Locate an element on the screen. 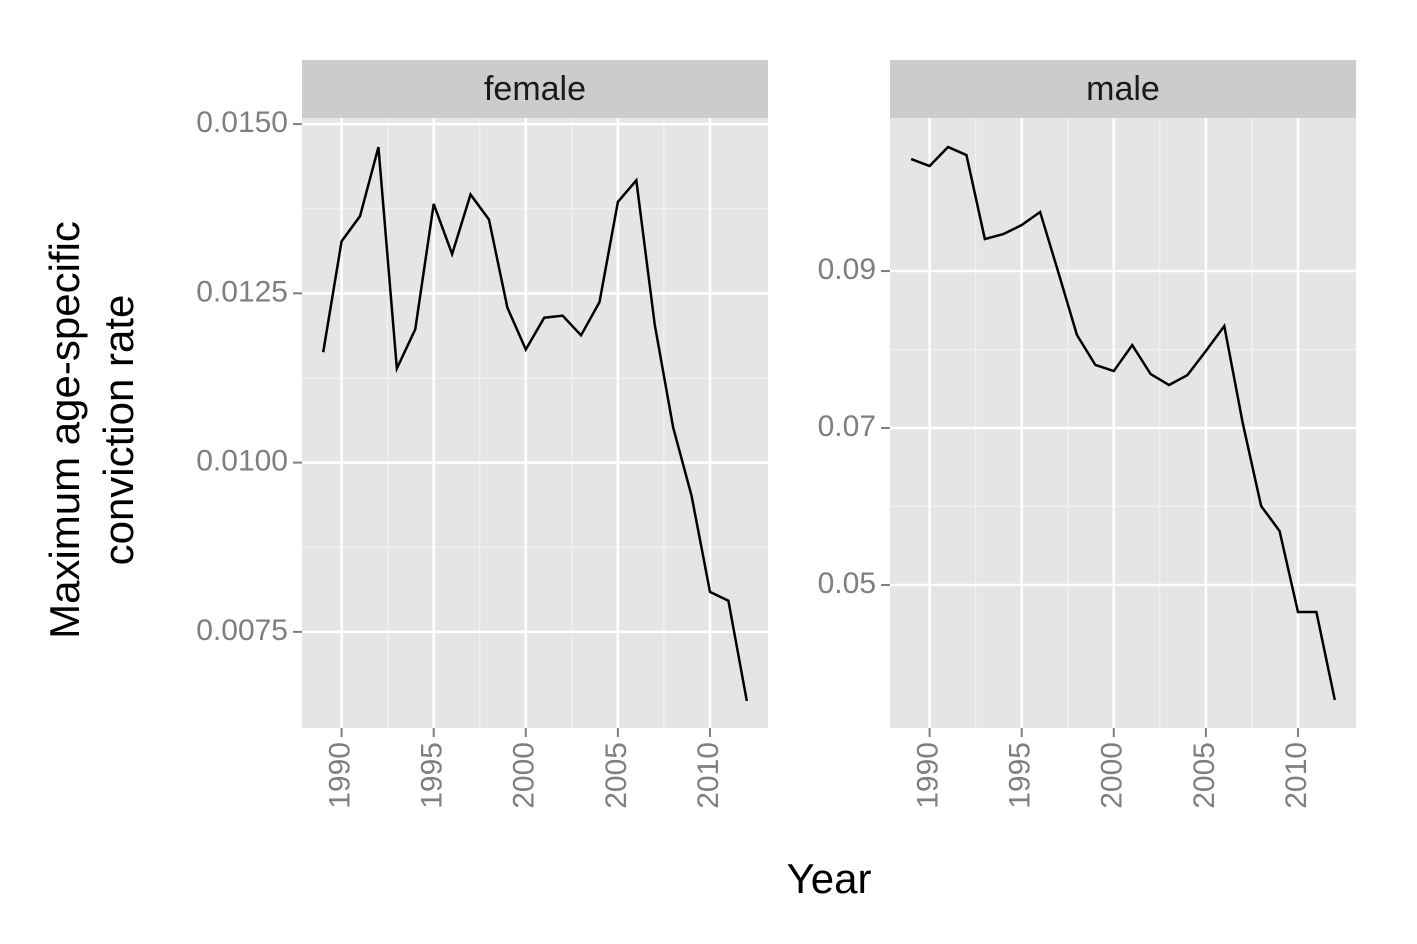  y-tick-label: 0.09 is located at coordinates (847, 269).